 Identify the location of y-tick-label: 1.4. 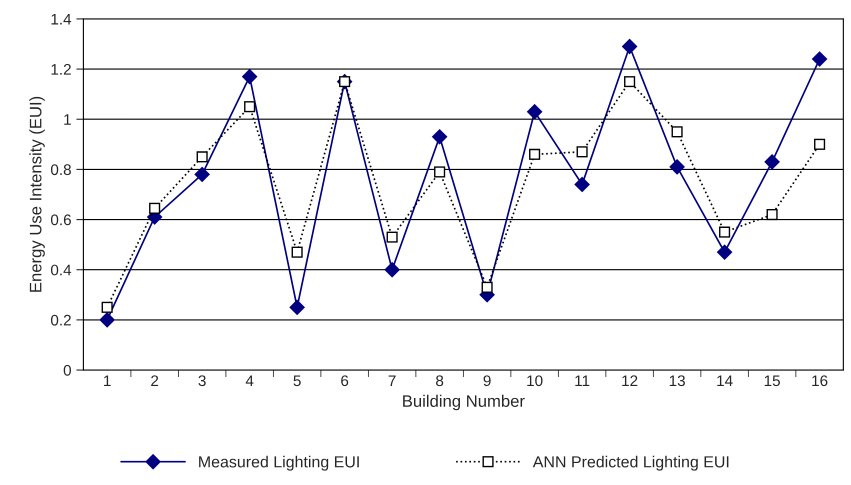
(62, 19).